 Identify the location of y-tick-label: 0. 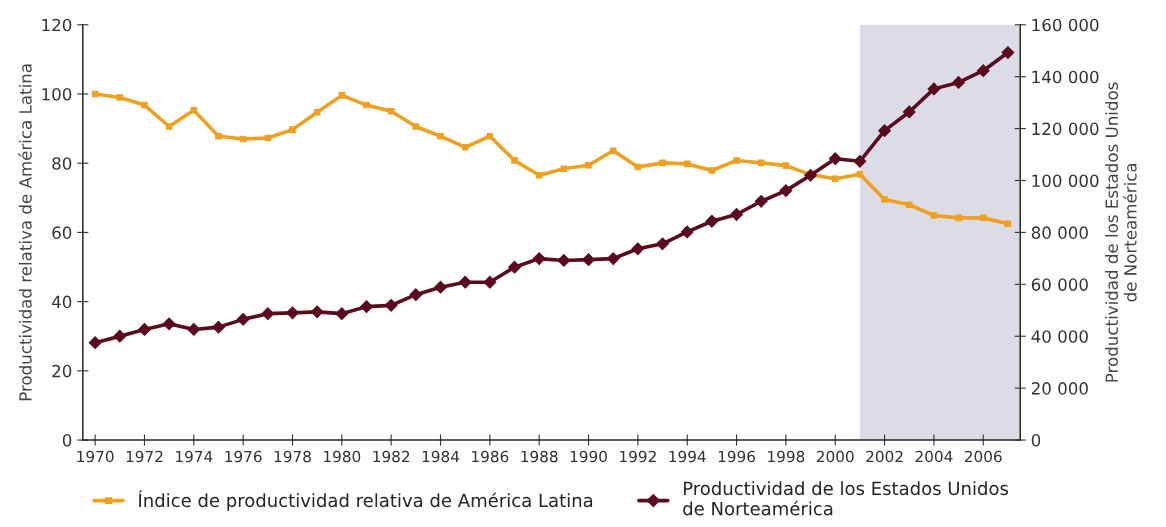
(67, 440).